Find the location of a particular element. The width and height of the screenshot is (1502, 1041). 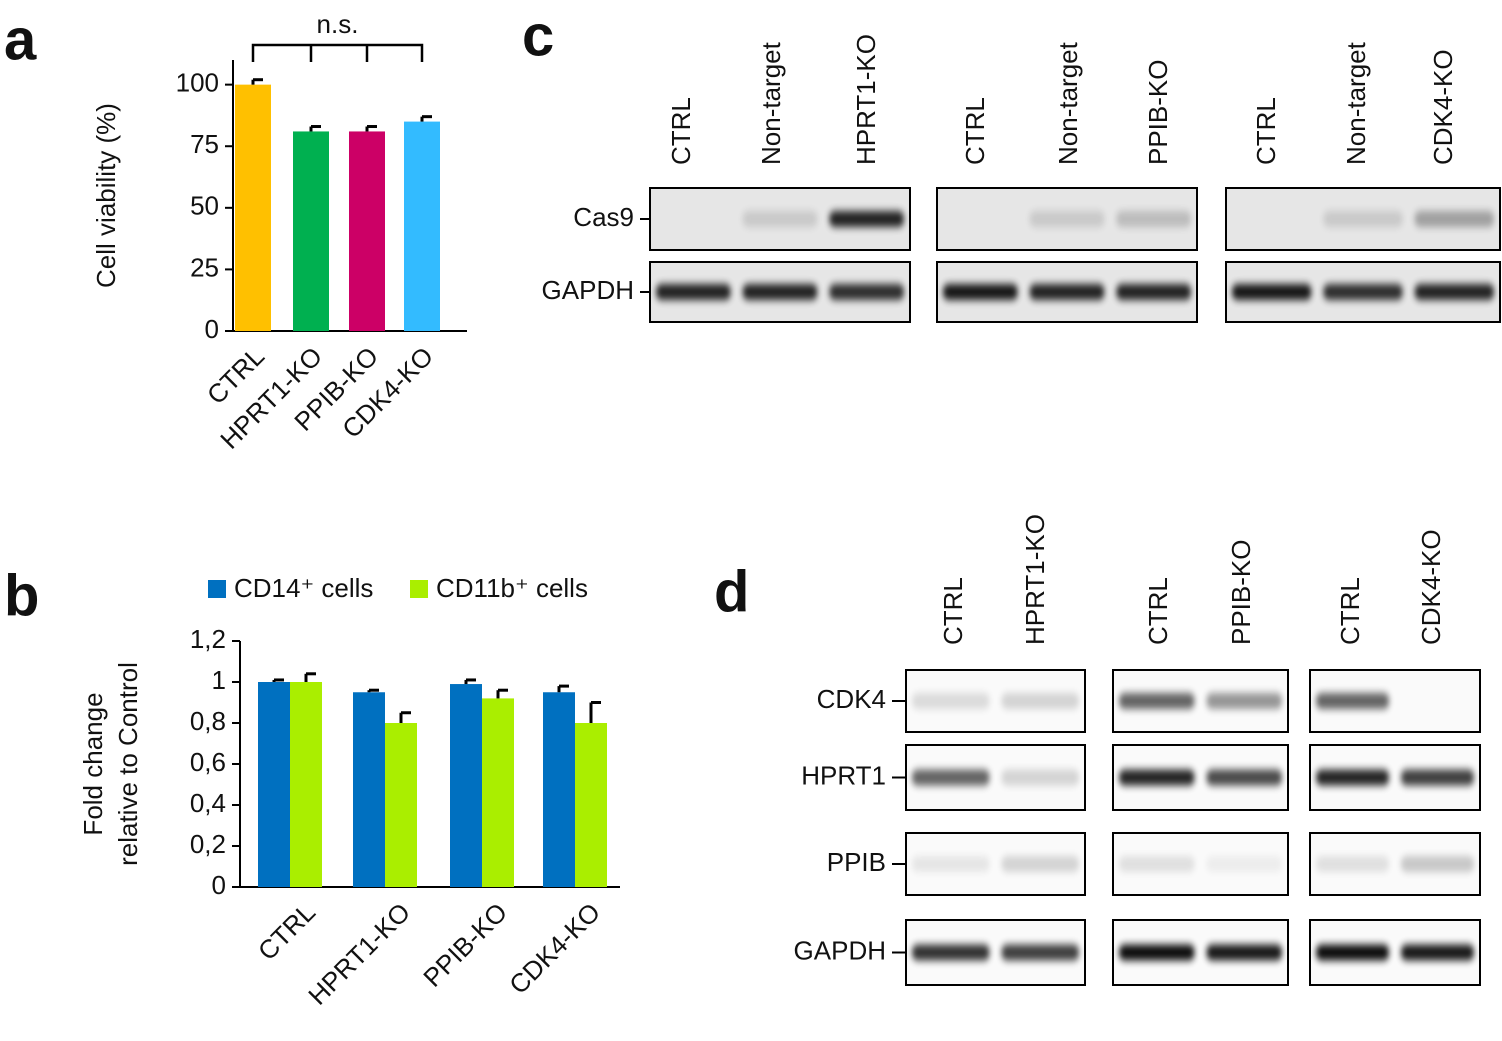

x-tick-label: HPRT1-KO is located at coordinates (359, 954).